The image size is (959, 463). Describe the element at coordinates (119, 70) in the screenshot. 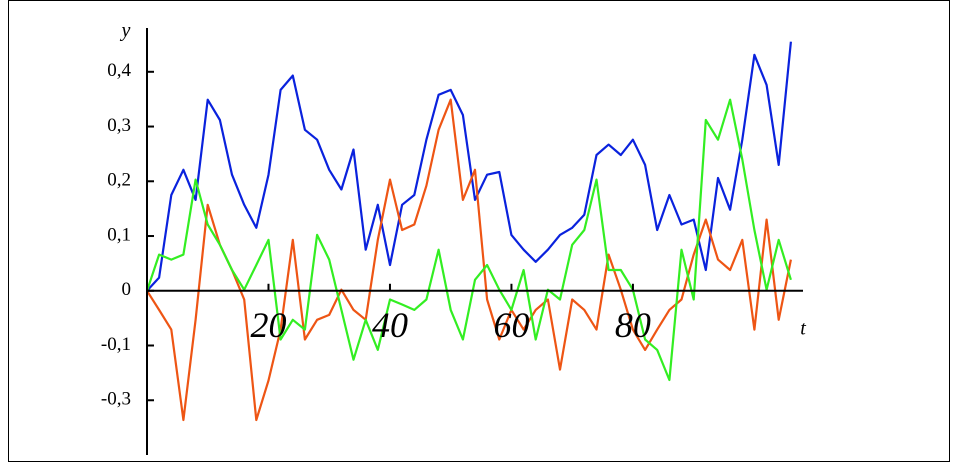

I see `y-tick-label: 0,4` at that location.